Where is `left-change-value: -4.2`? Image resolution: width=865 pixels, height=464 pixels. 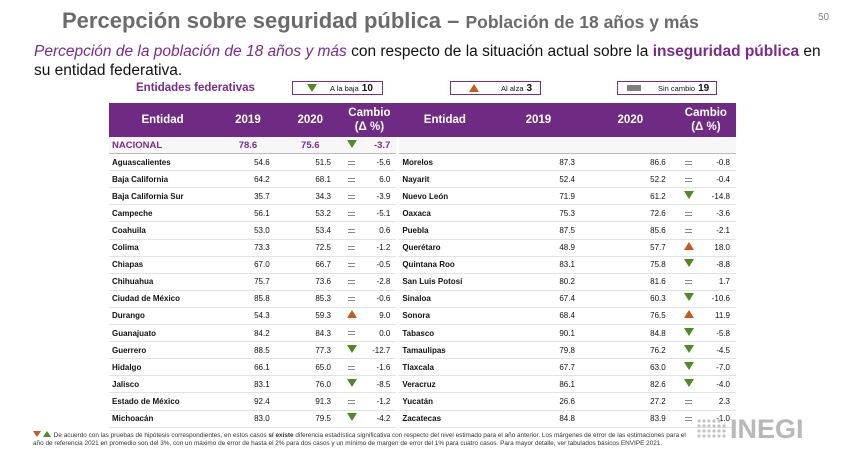
left-change-value: -4.2 is located at coordinates (381, 419).